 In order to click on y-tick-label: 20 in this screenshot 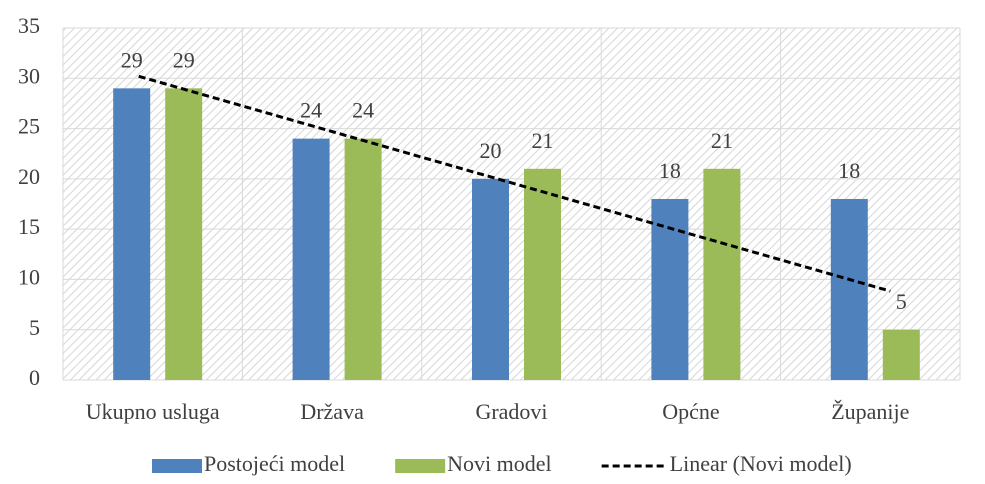, I will do `click(29, 176)`.